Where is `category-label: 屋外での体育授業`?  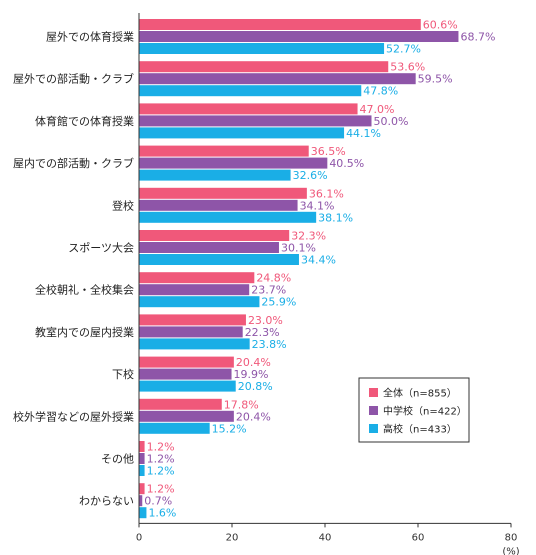 category-label: 屋外での体育授業 is located at coordinates (90, 37).